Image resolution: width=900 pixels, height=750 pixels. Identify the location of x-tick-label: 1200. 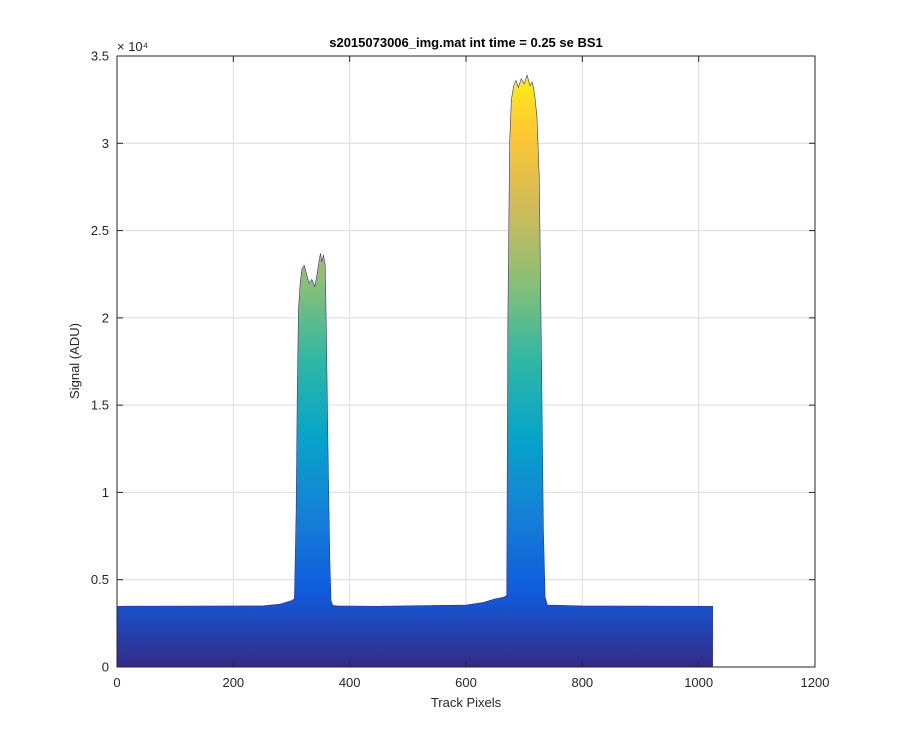
(815, 682).